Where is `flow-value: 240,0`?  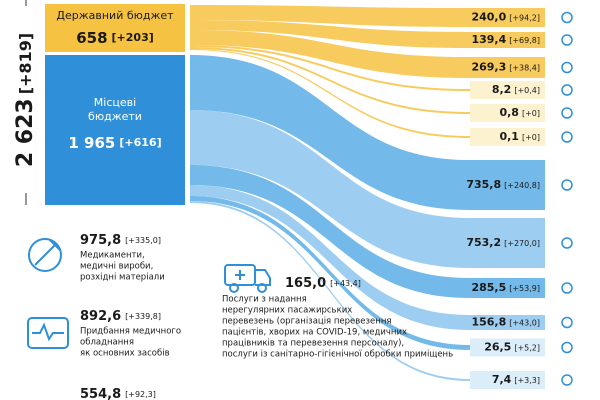
flow-value: 240,0 is located at coordinates (488, 17).